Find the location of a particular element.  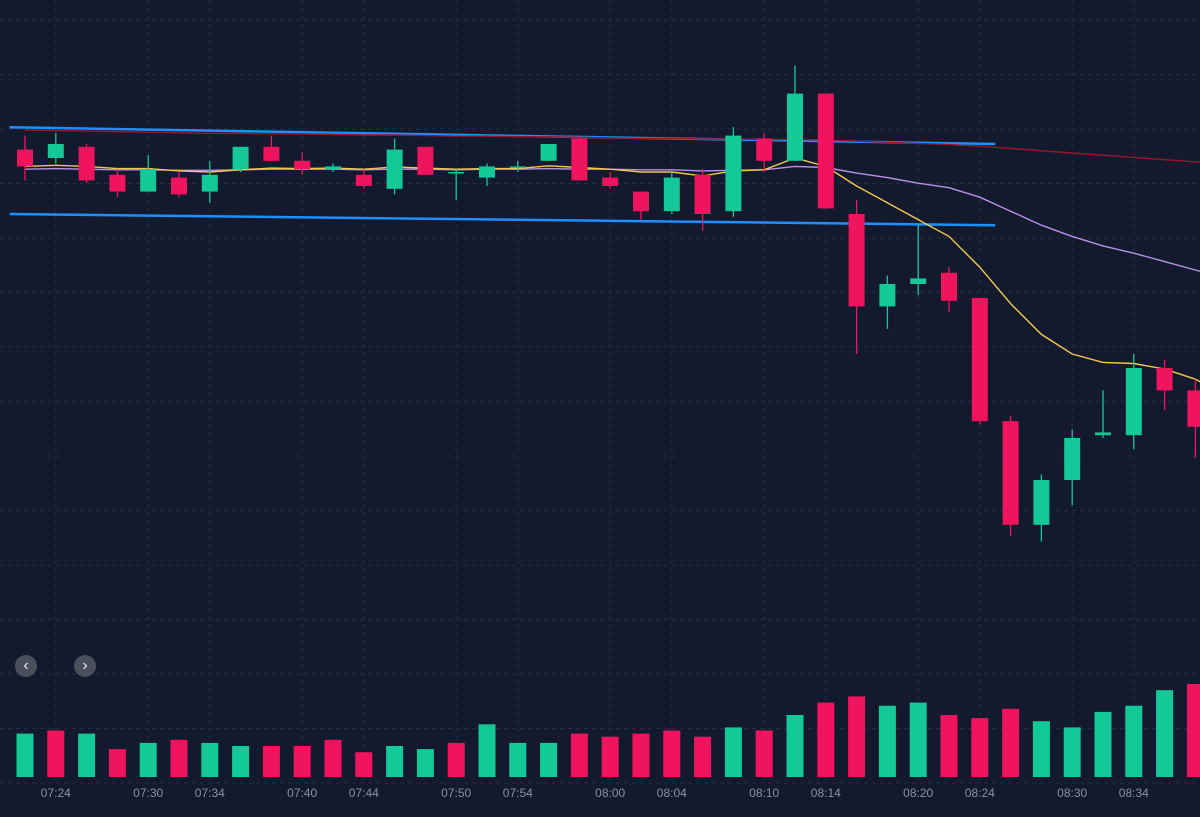

channel-lines is located at coordinates (503, 176).